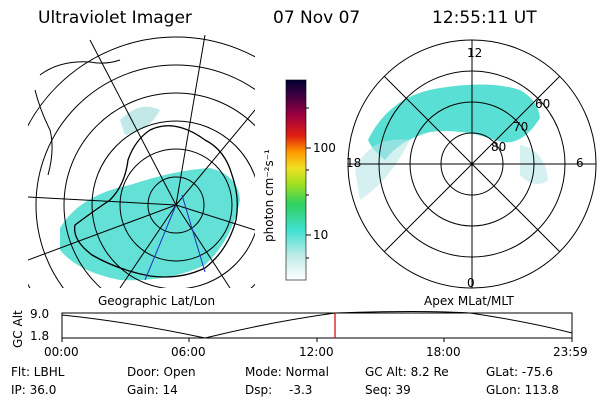  I want to click on filter-info: Flt: LBHL, so click(38, 372).